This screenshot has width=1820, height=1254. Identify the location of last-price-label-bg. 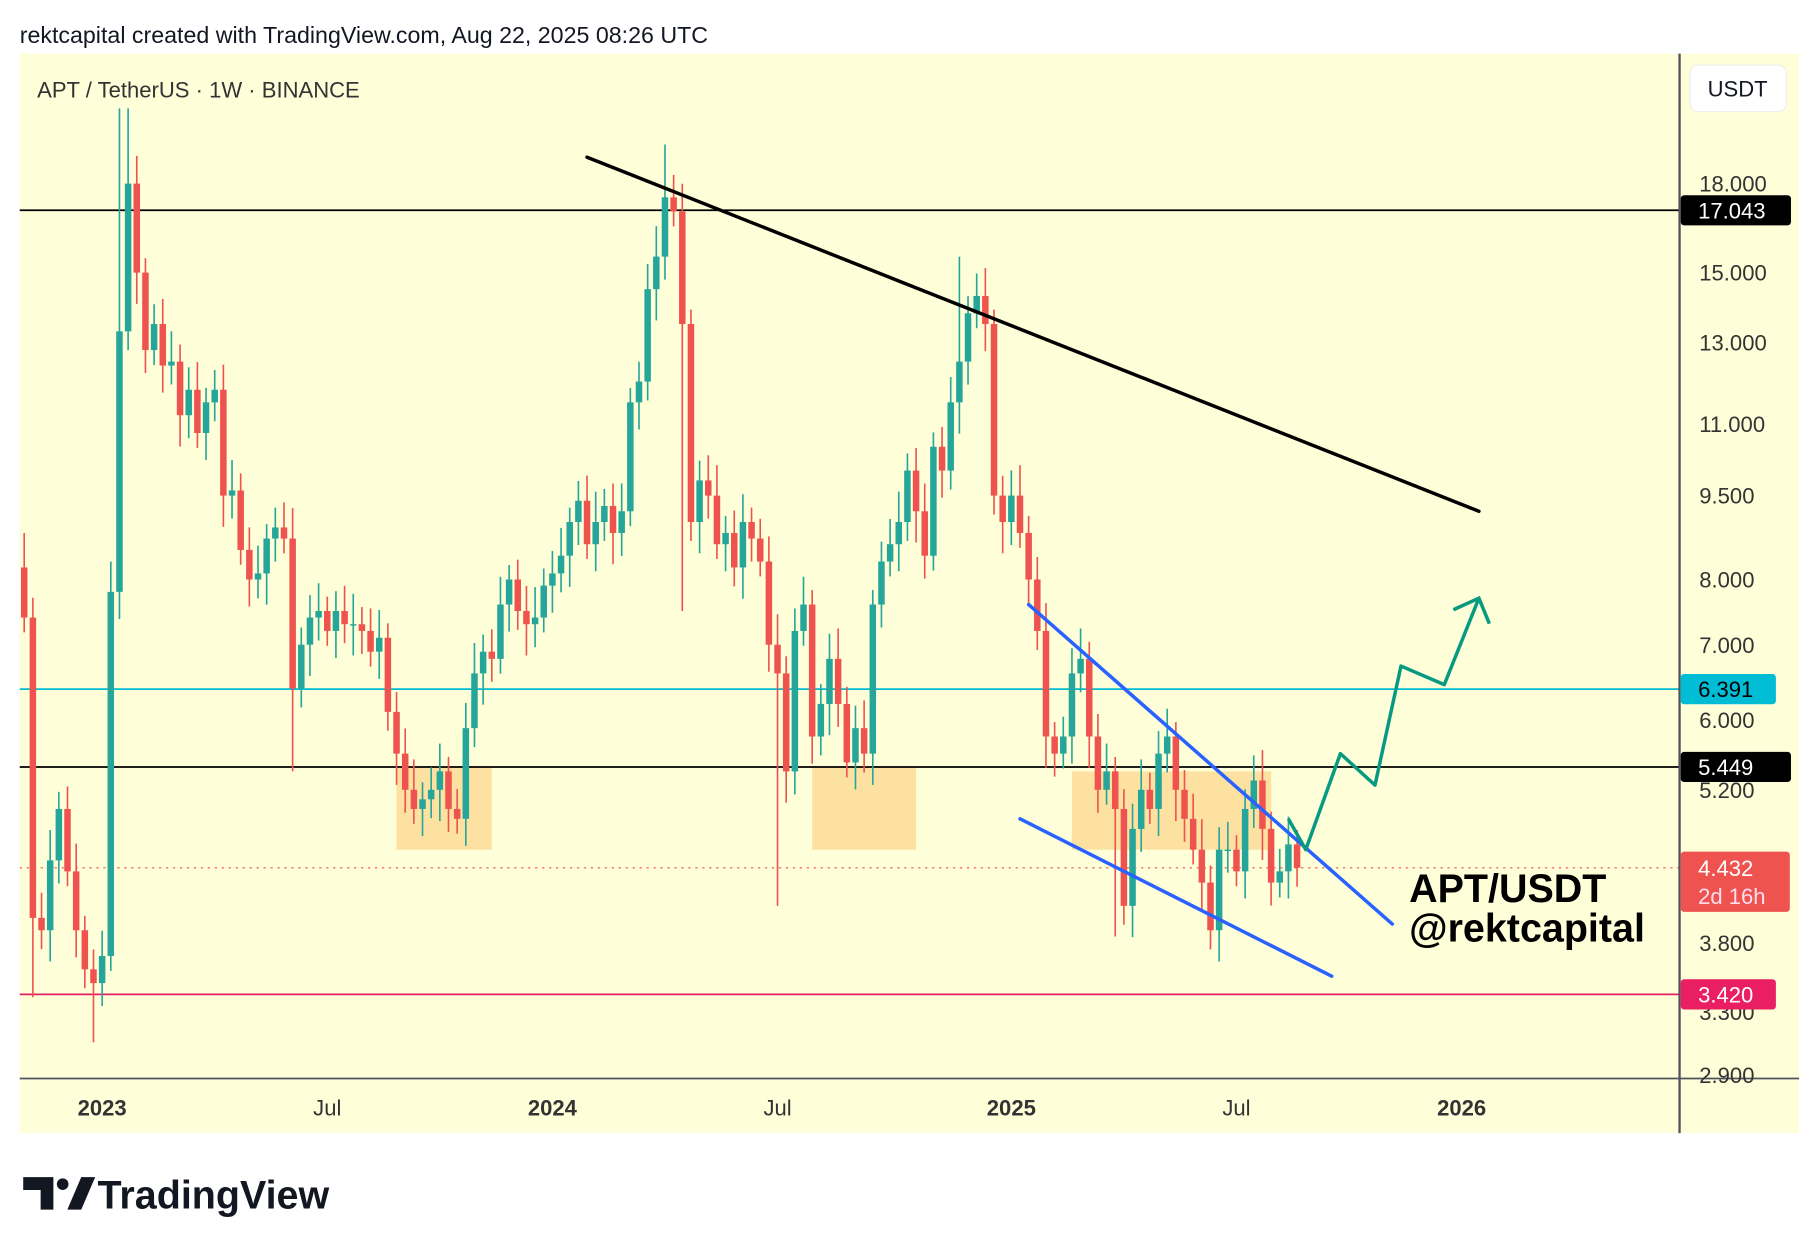
(1735, 881).